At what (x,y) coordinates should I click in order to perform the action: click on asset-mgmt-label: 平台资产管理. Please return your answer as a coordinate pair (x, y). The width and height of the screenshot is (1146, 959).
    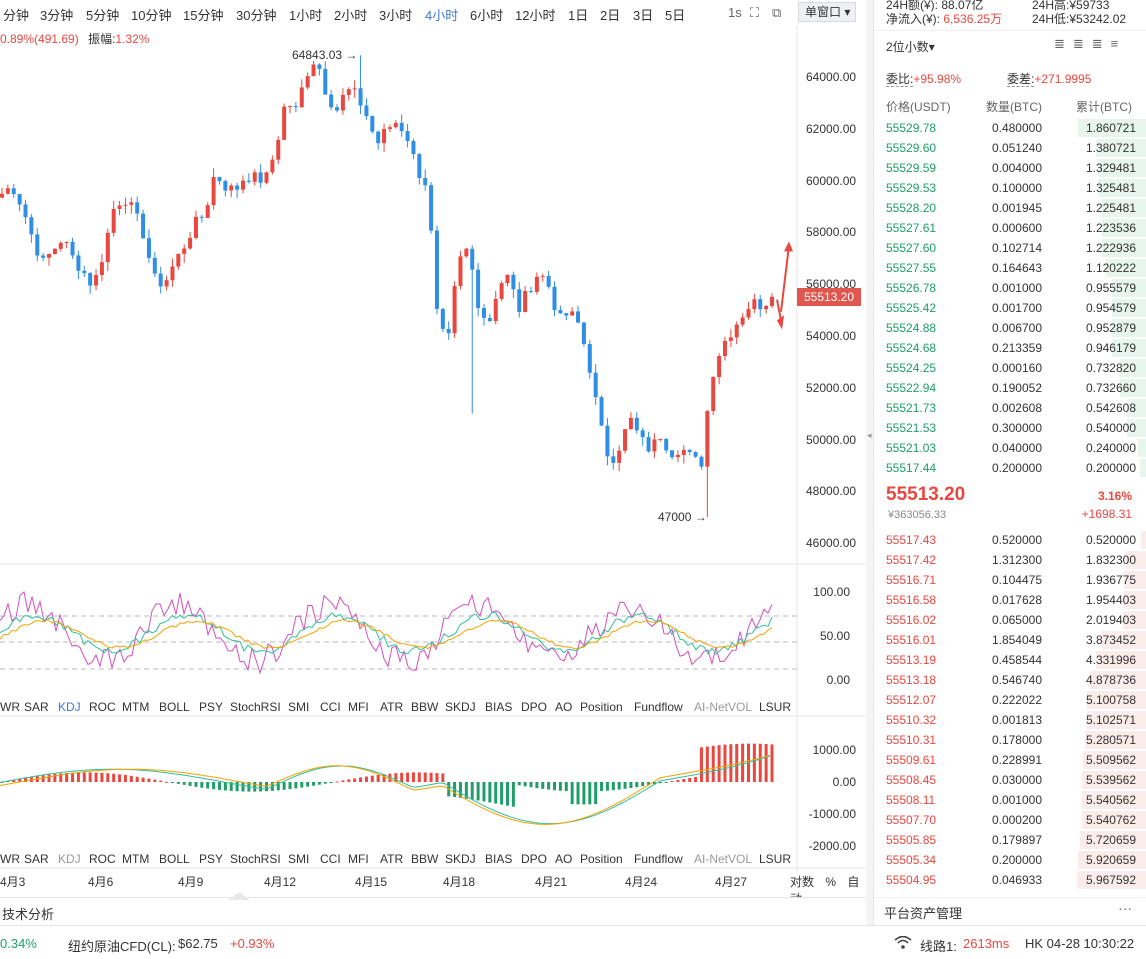
    Looking at the image, I should click on (923, 913).